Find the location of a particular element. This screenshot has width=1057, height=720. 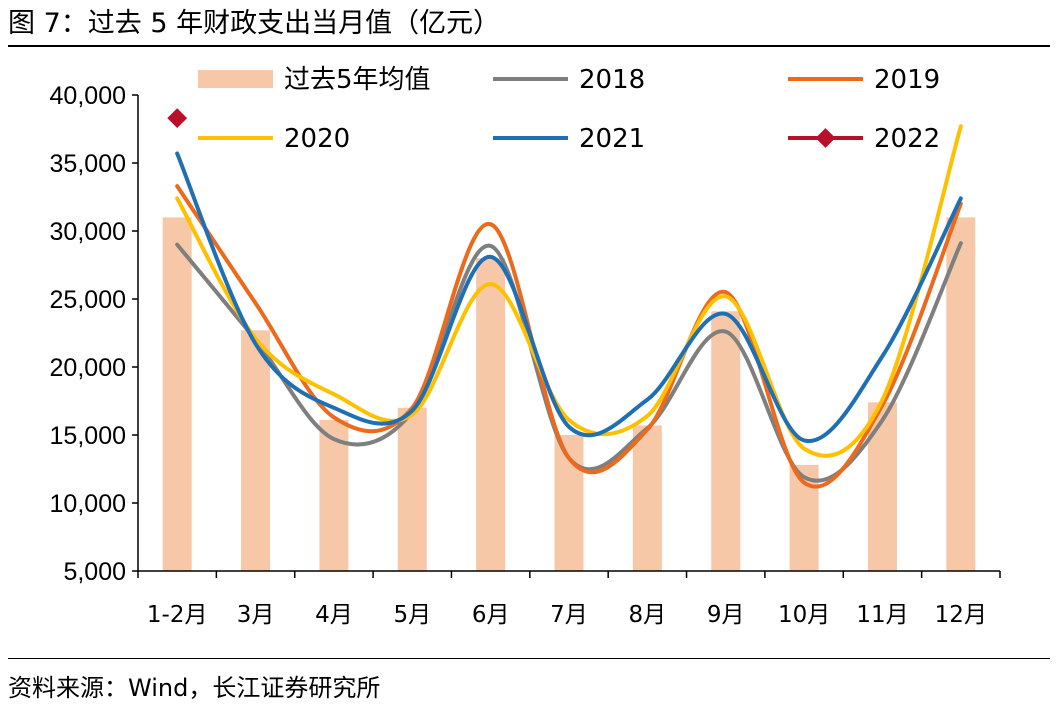

legend-label: 2020 is located at coordinates (317, 139).